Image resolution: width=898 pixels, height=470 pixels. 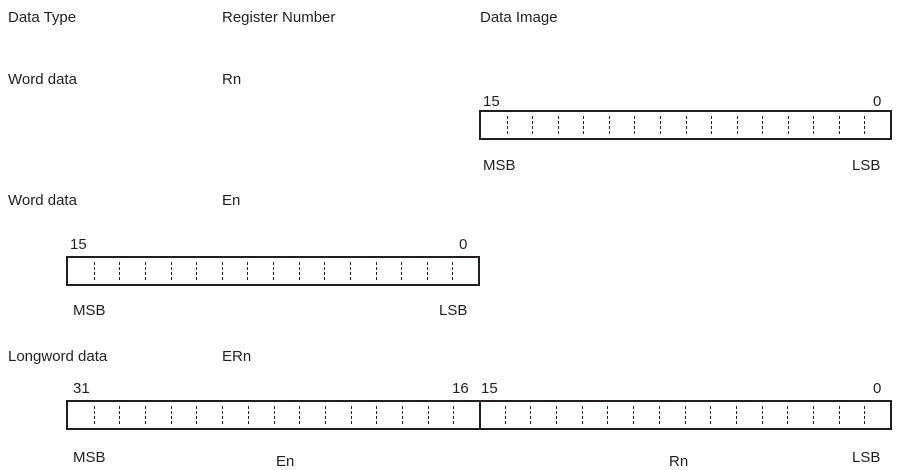 I want to click on row-register-number: ERn, so click(x=237, y=356).